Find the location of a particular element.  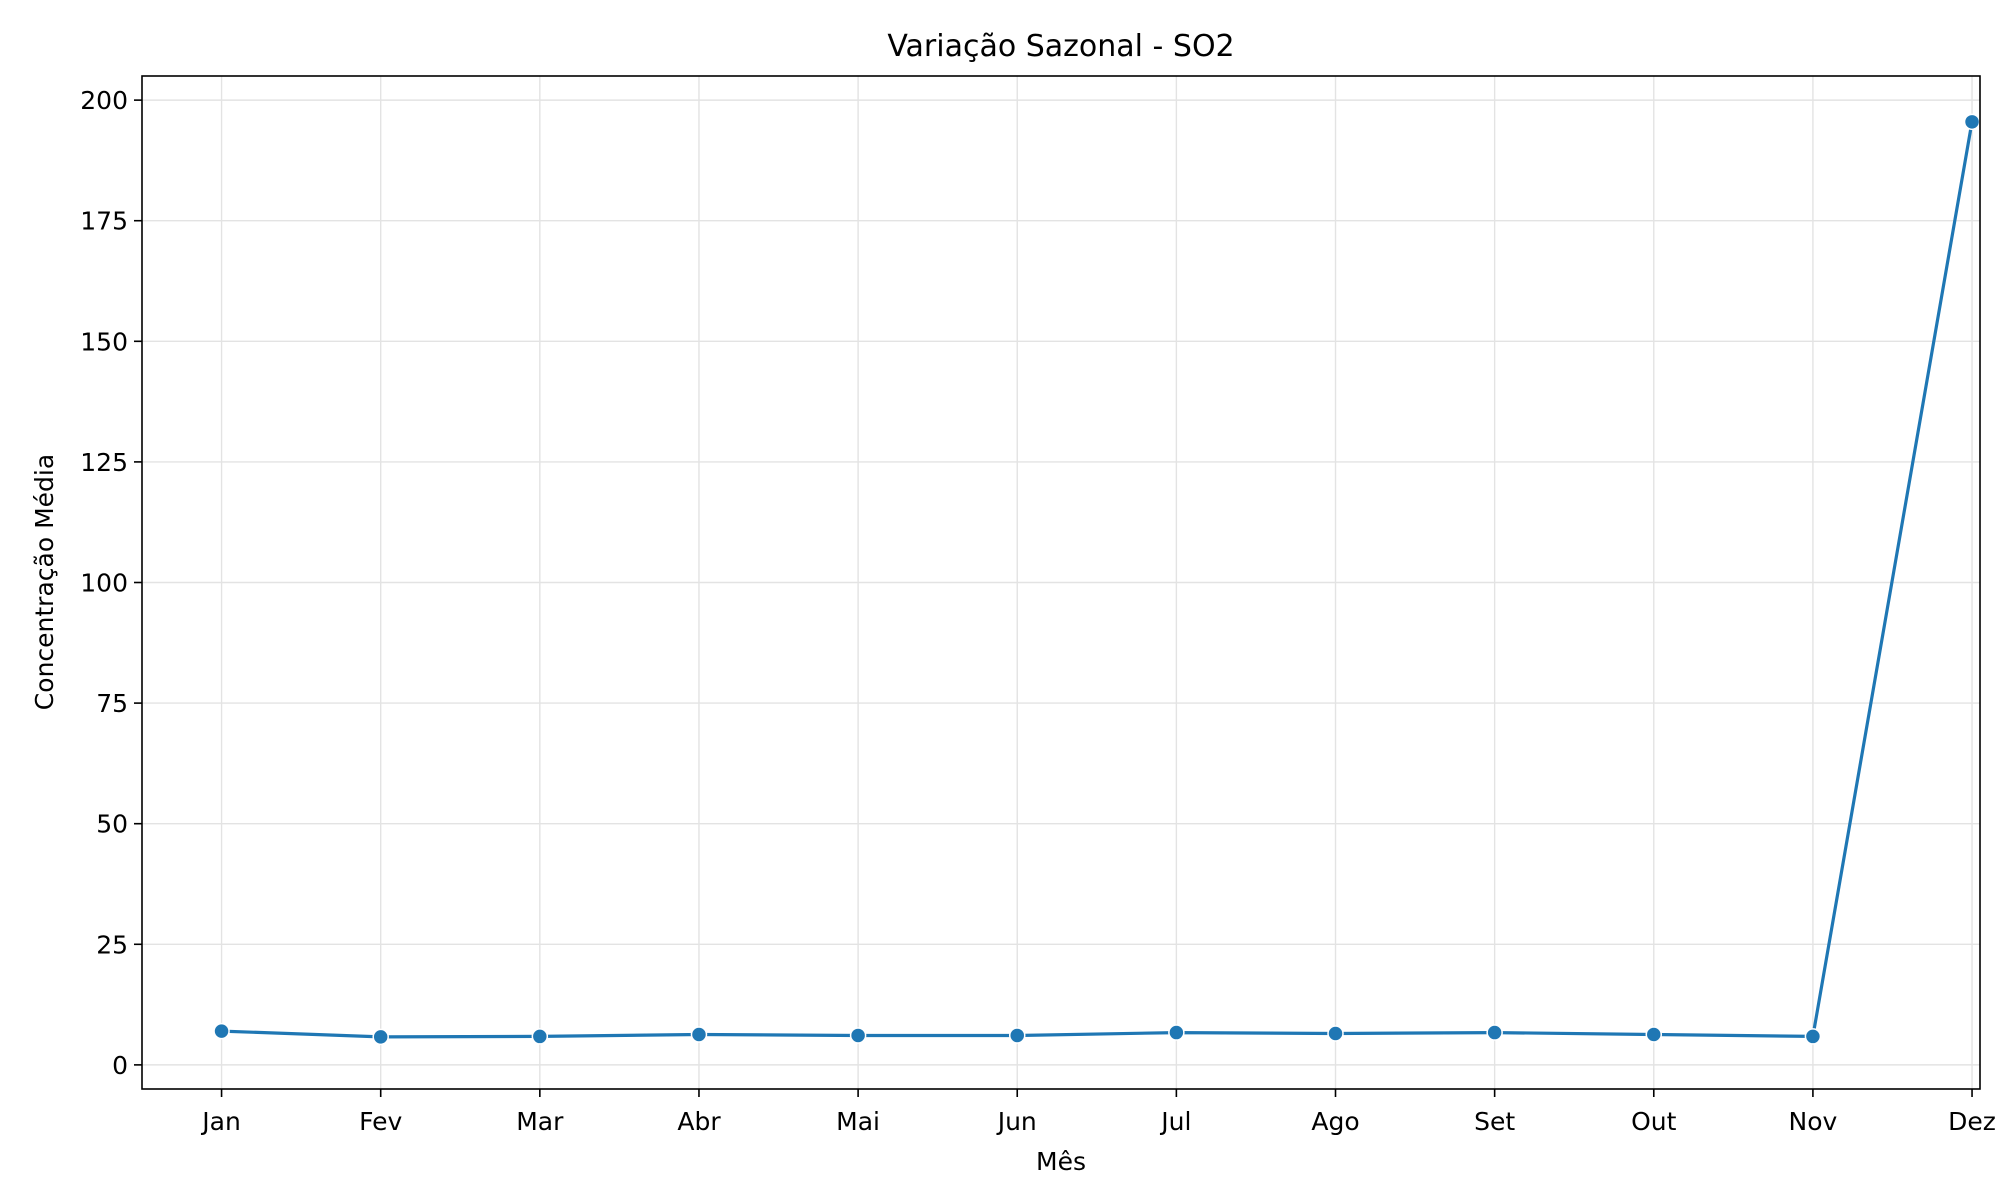

y-tick-label: 50 is located at coordinates (112, 824).